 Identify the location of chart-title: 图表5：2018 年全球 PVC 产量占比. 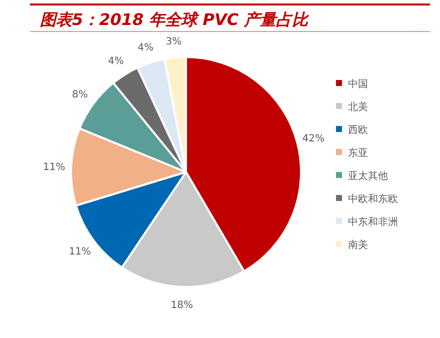
(175, 19).